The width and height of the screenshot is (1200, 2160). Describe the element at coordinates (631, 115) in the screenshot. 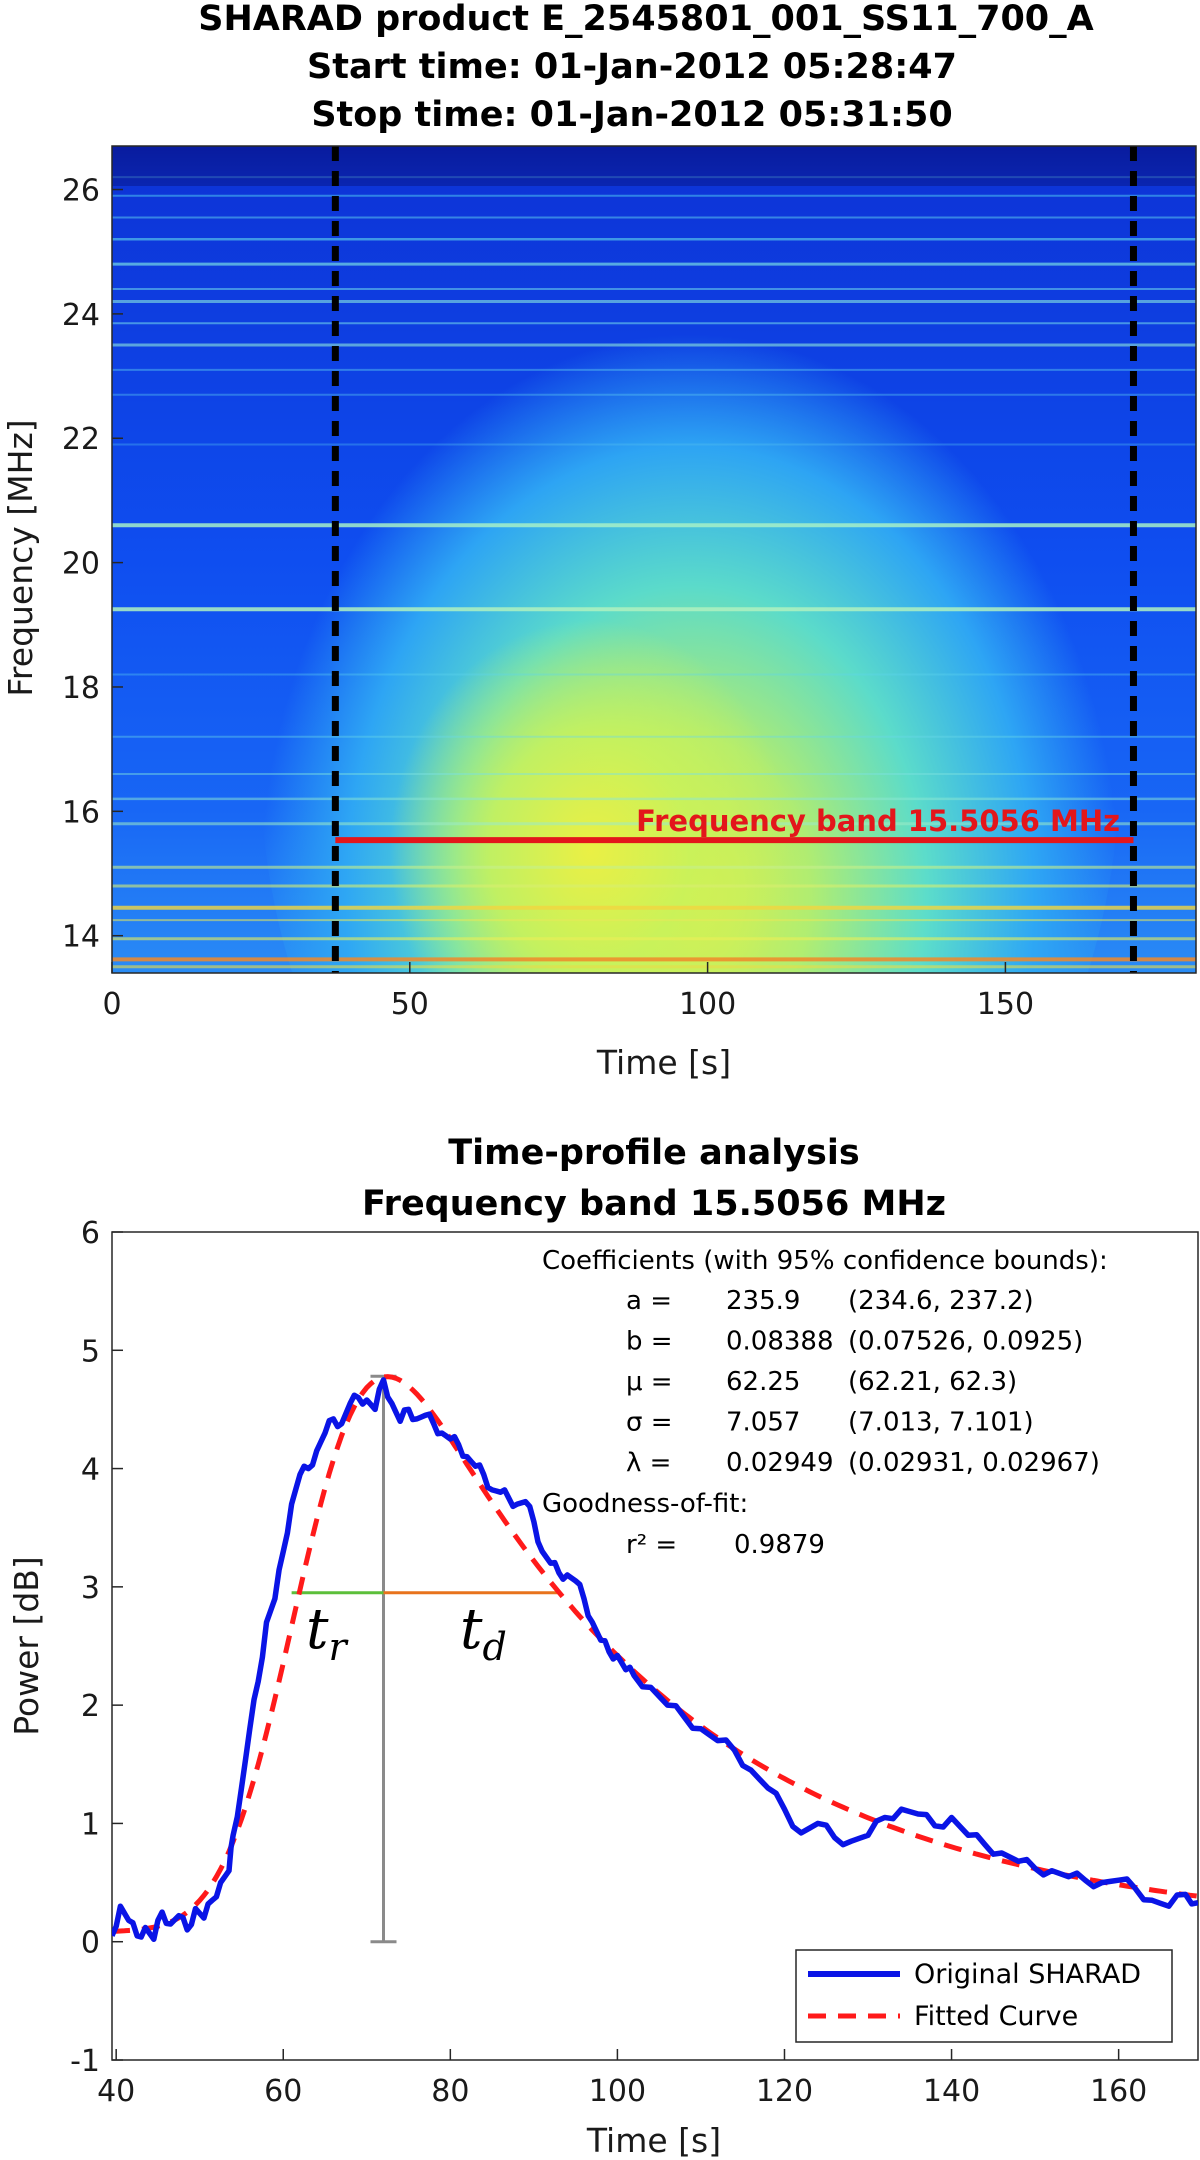

I see `spectrogram-title-line: Stop time: 01-Jan-2012 05:31:50` at that location.